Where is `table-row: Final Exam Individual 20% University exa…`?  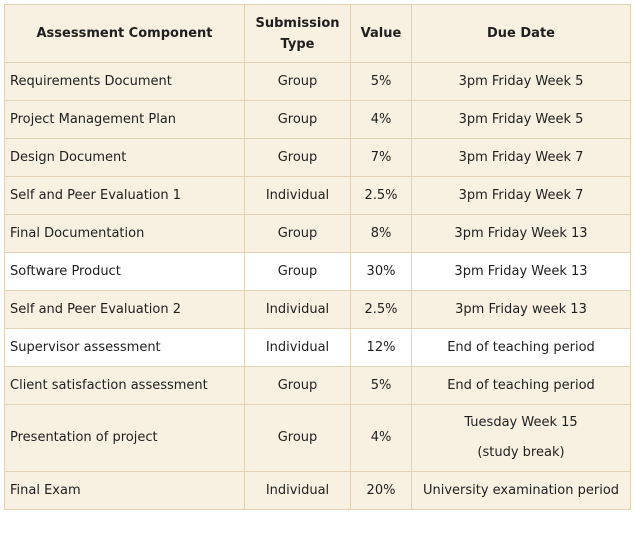 table-row: Final Exam Individual 20% University exa… is located at coordinates (317, 490).